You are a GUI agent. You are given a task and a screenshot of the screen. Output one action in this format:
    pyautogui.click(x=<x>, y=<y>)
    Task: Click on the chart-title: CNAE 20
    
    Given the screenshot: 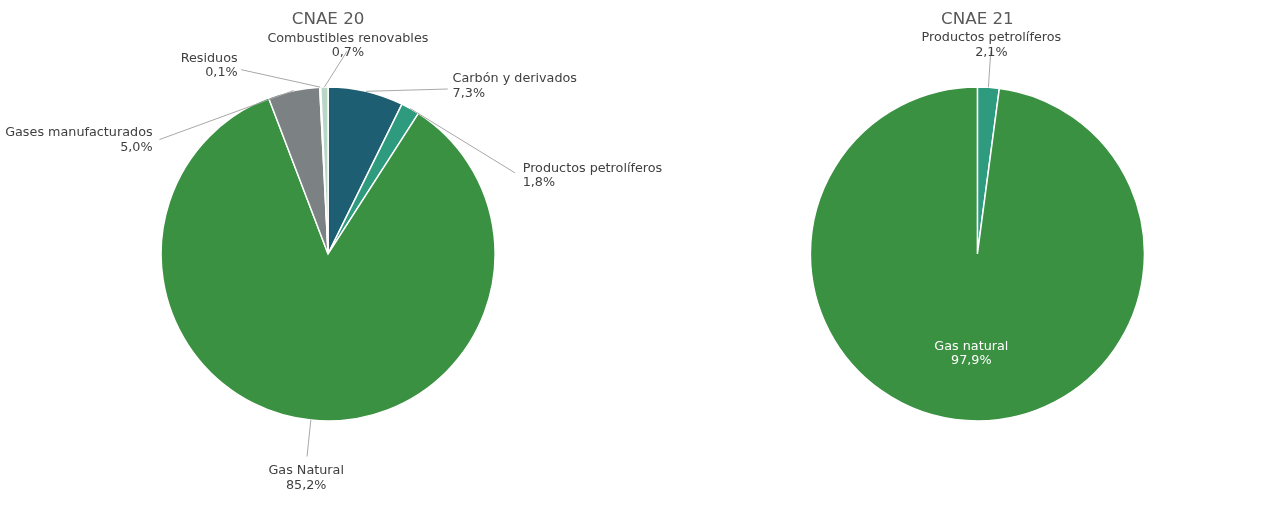 What is the action you would take?
    pyautogui.click(x=328, y=19)
    